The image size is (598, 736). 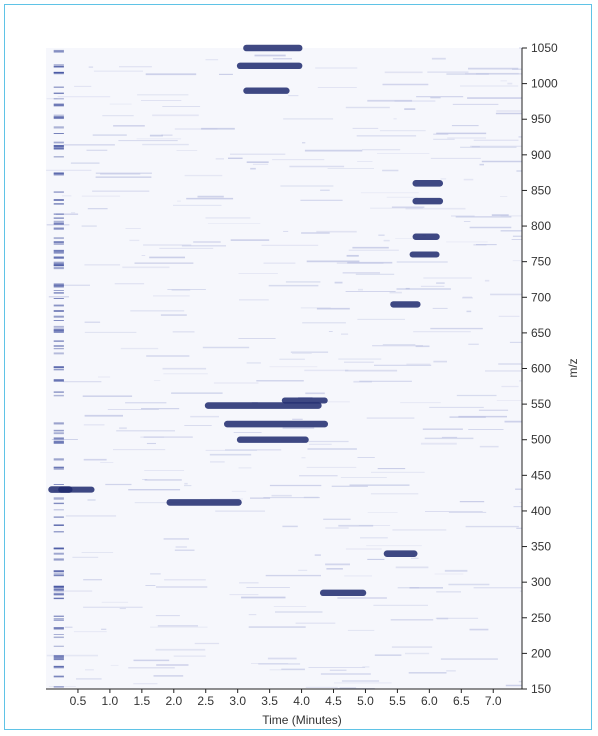 What do you see at coordinates (237, 701) in the screenshot?
I see `x-tick-label: 3.0` at bounding box center [237, 701].